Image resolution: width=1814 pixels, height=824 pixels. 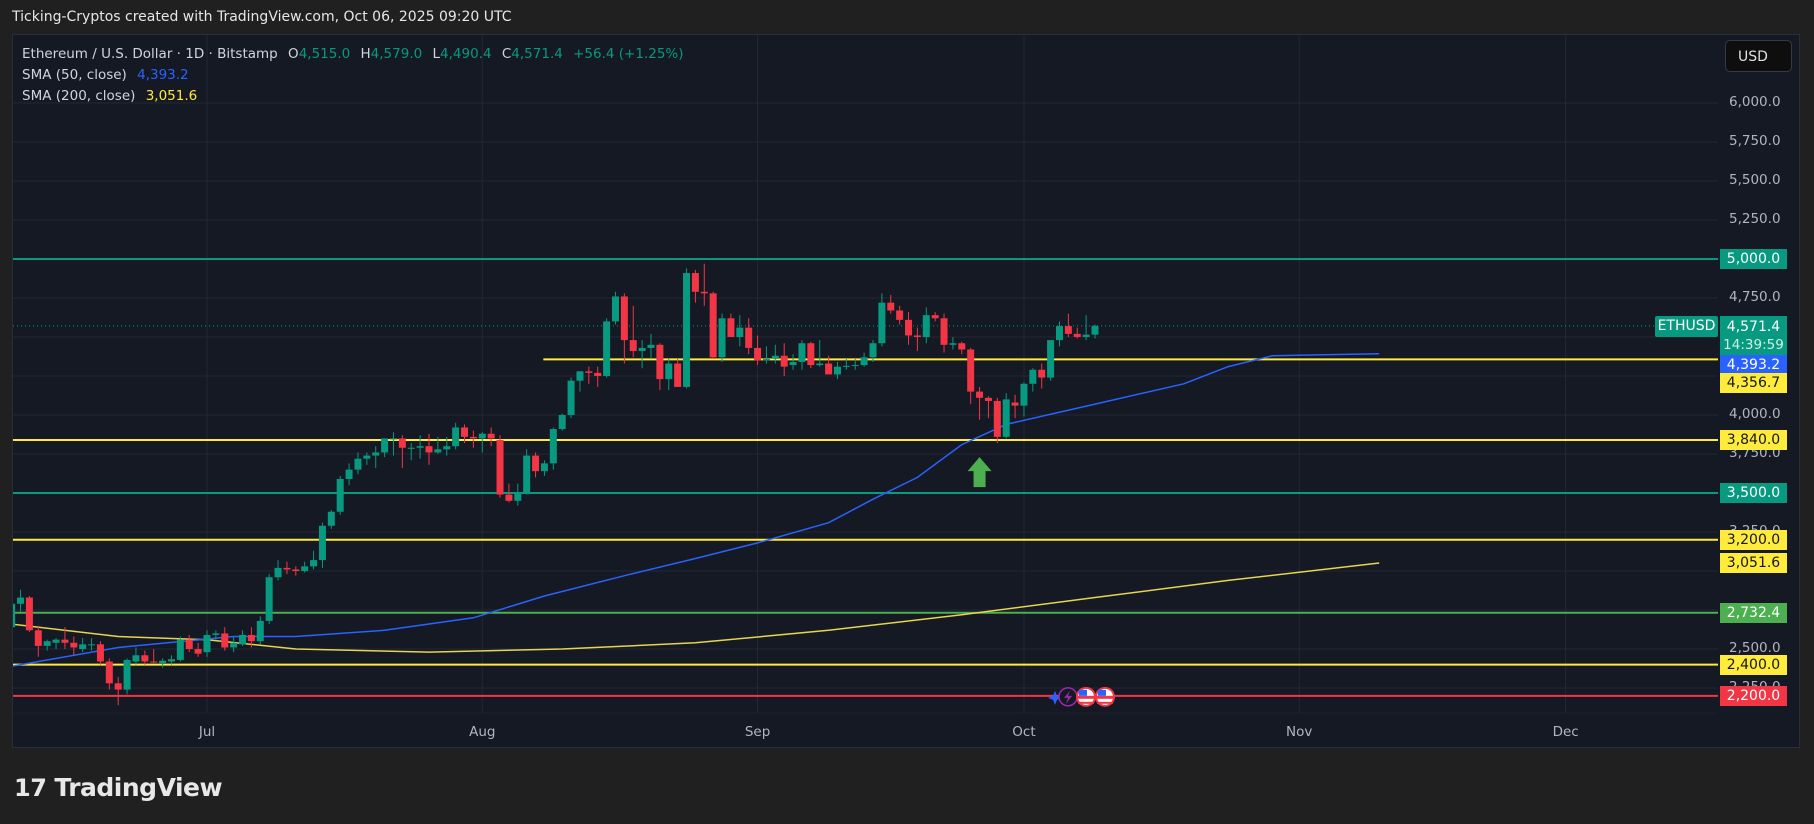 I want to click on sma200-label: SMA (200, close), so click(x=79, y=96).